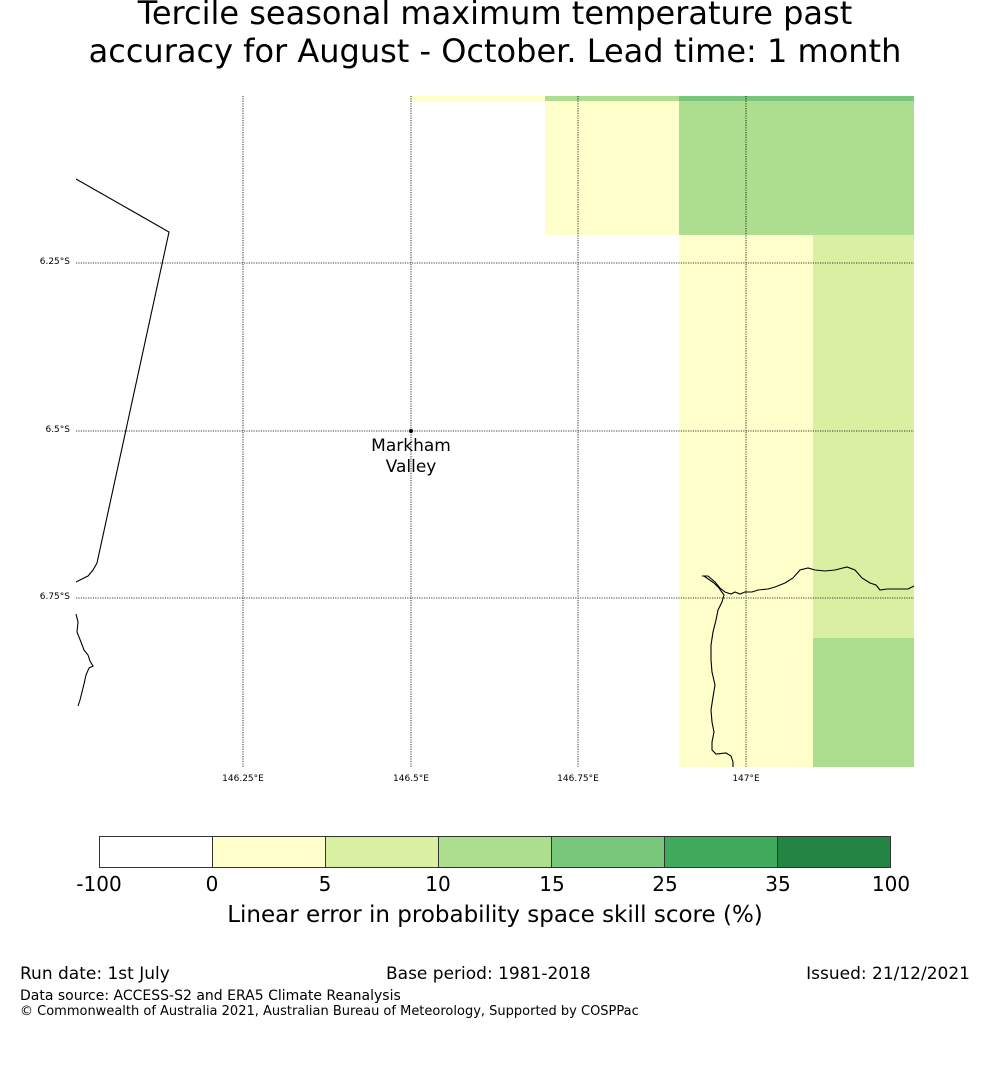  Describe the element at coordinates (891, 884) in the screenshot. I see `colorbar-tick: 100` at that location.